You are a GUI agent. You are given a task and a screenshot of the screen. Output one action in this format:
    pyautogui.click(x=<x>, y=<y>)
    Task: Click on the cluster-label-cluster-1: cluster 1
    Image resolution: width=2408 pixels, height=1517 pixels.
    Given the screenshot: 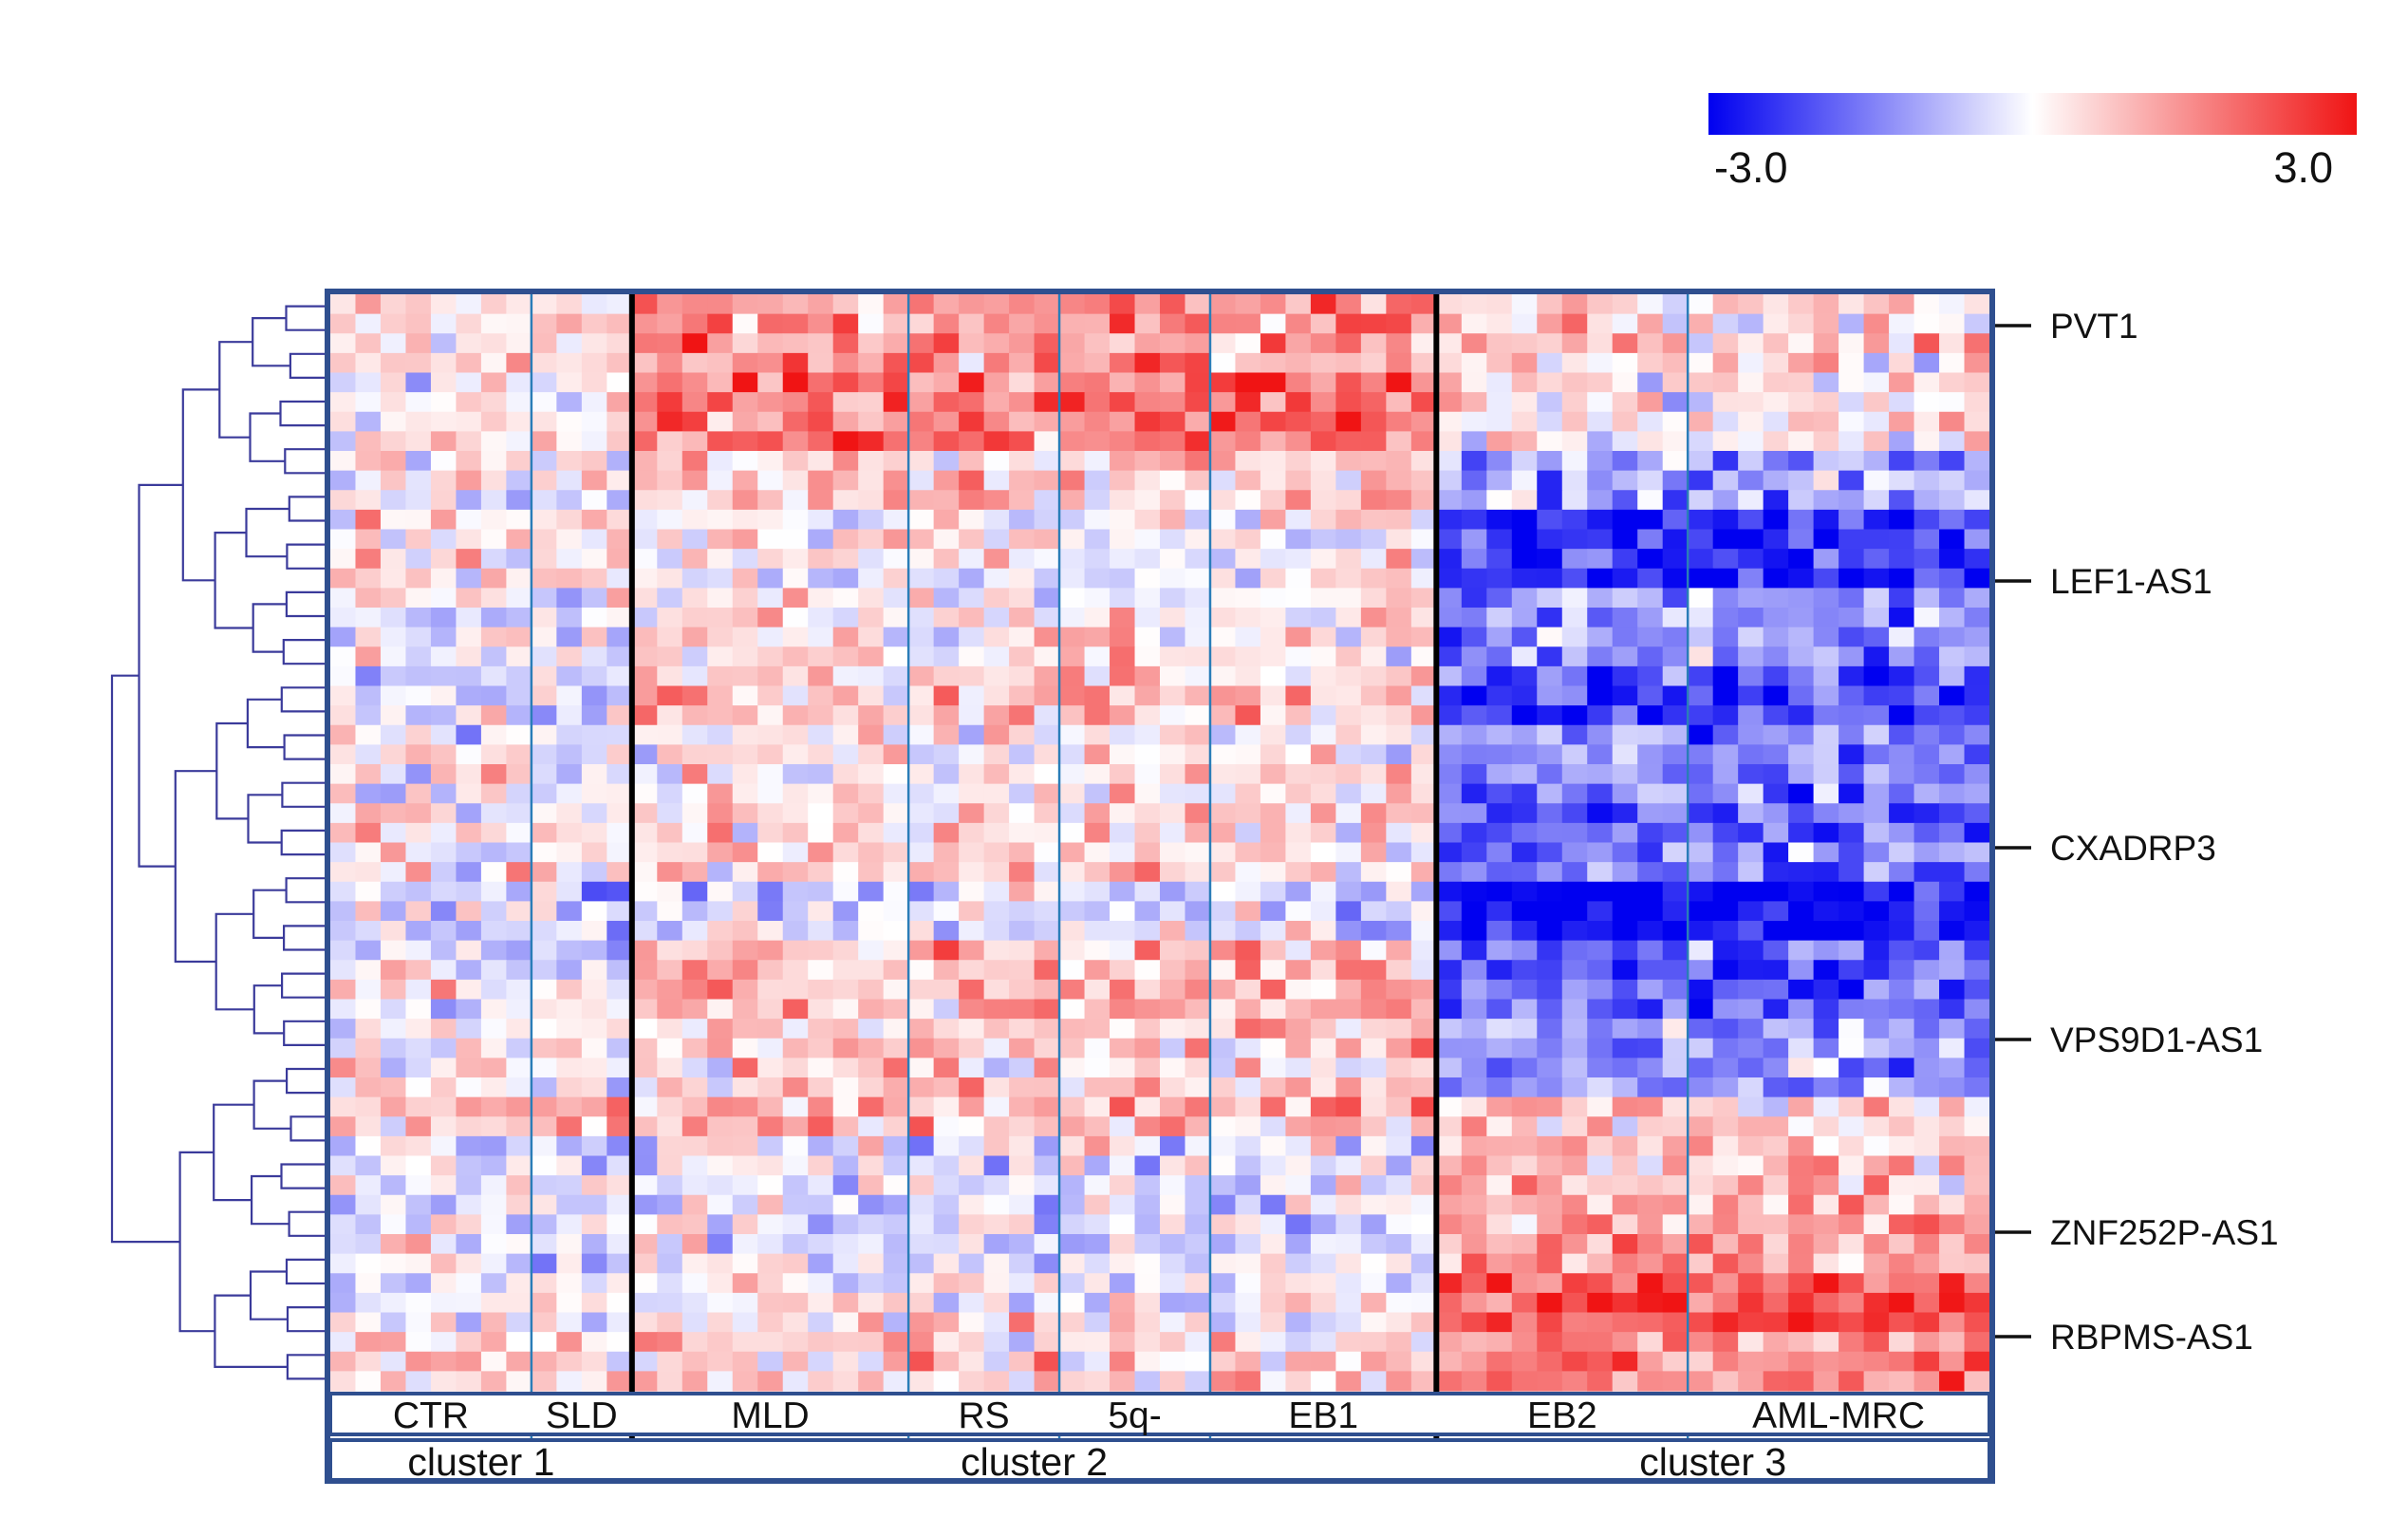 What is the action you would take?
    pyautogui.click(x=480, y=1462)
    